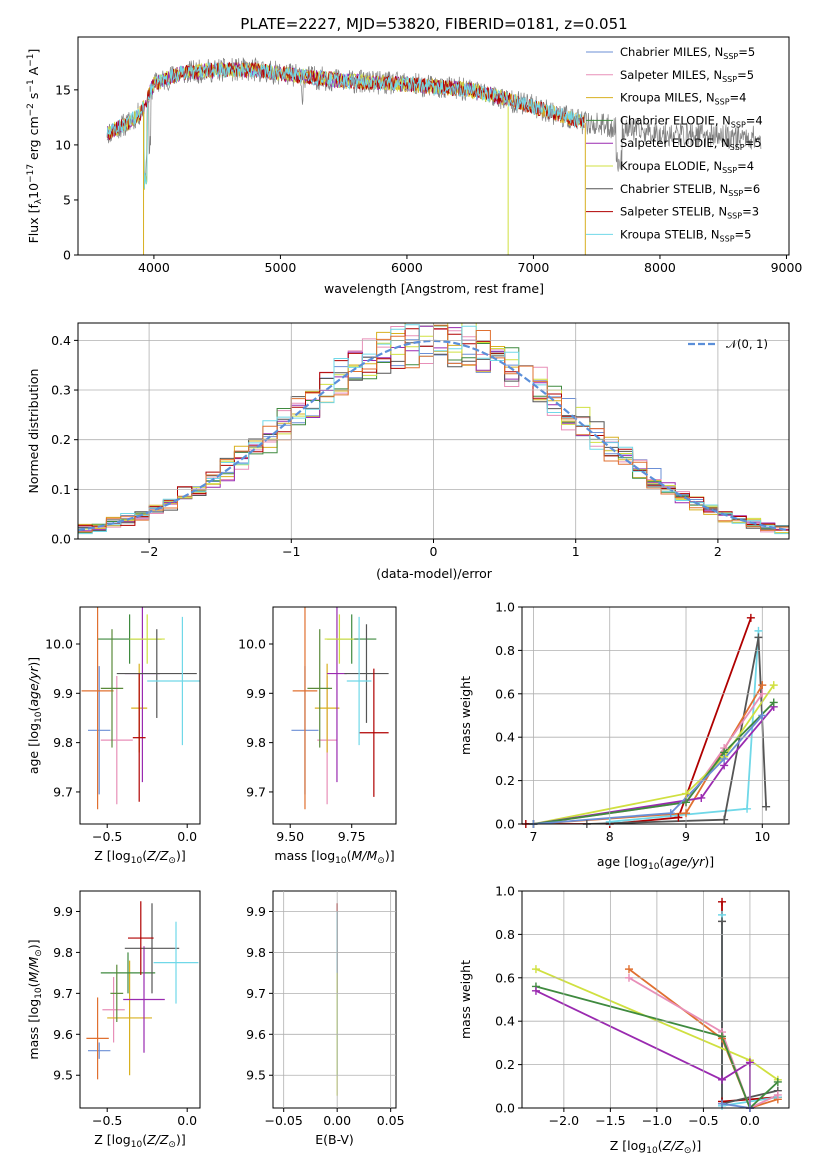 Image resolution: width=819 pixels, height=1170 pixels. Describe the element at coordinates (660, 267) in the screenshot. I see `spectrum-panel-xtick-label: 8000` at that location.